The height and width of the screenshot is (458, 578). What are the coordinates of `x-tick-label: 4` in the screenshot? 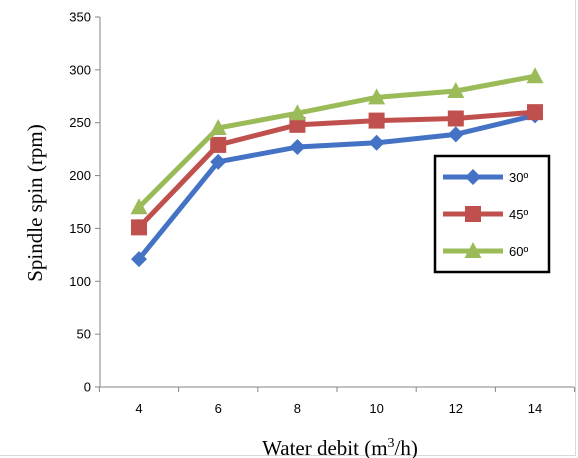 It's located at (138, 408).